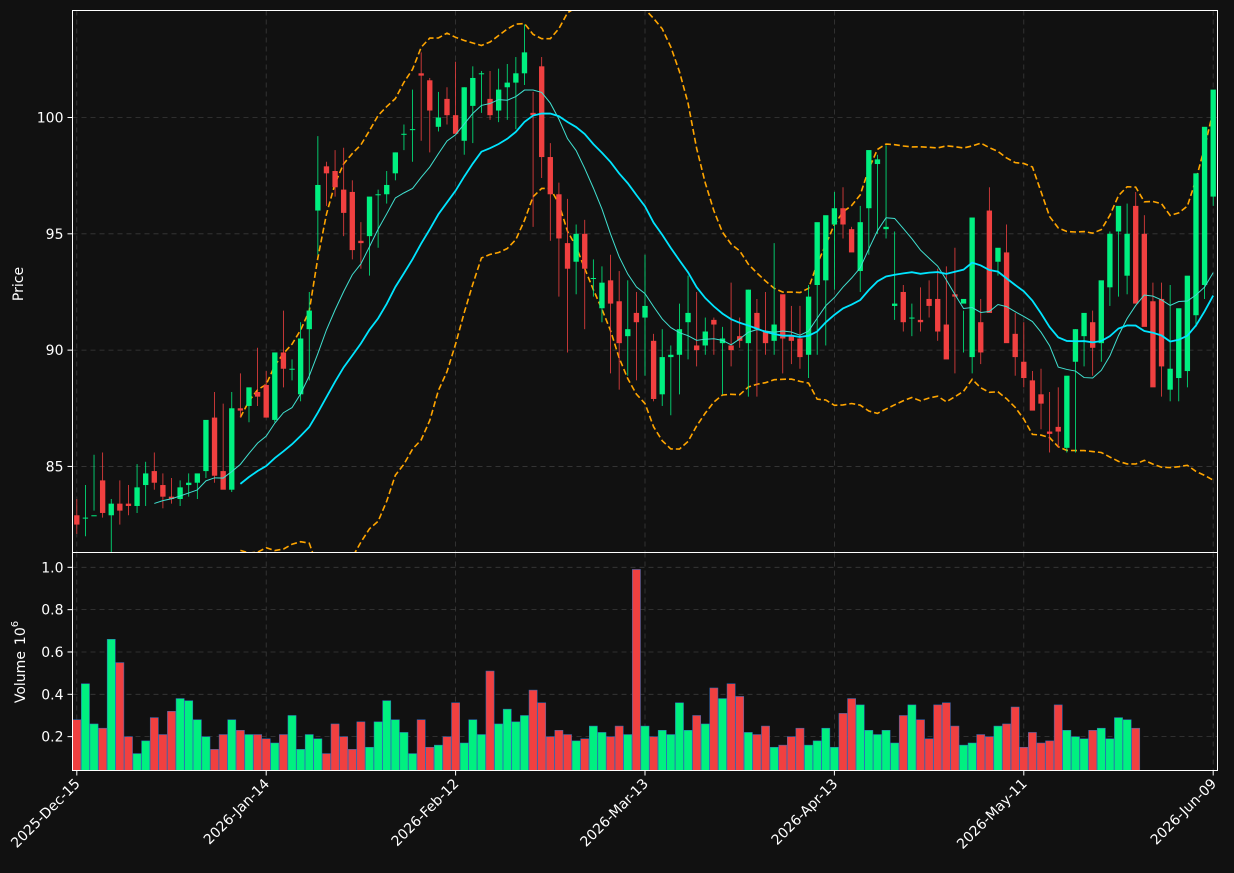 The width and height of the screenshot is (1234, 873). What do you see at coordinates (19, 284) in the screenshot?
I see `price-axis-label: Price` at bounding box center [19, 284].